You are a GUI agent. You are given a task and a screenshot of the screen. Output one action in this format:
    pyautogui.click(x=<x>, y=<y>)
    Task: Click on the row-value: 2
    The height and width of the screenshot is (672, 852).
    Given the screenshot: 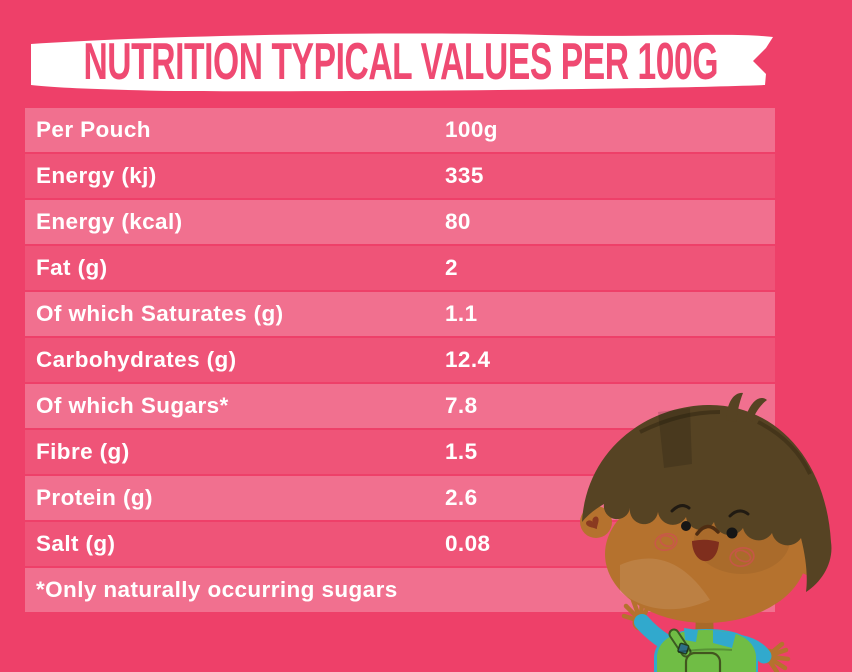 What is the action you would take?
    pyautogui.click(x=451, y=267)
    